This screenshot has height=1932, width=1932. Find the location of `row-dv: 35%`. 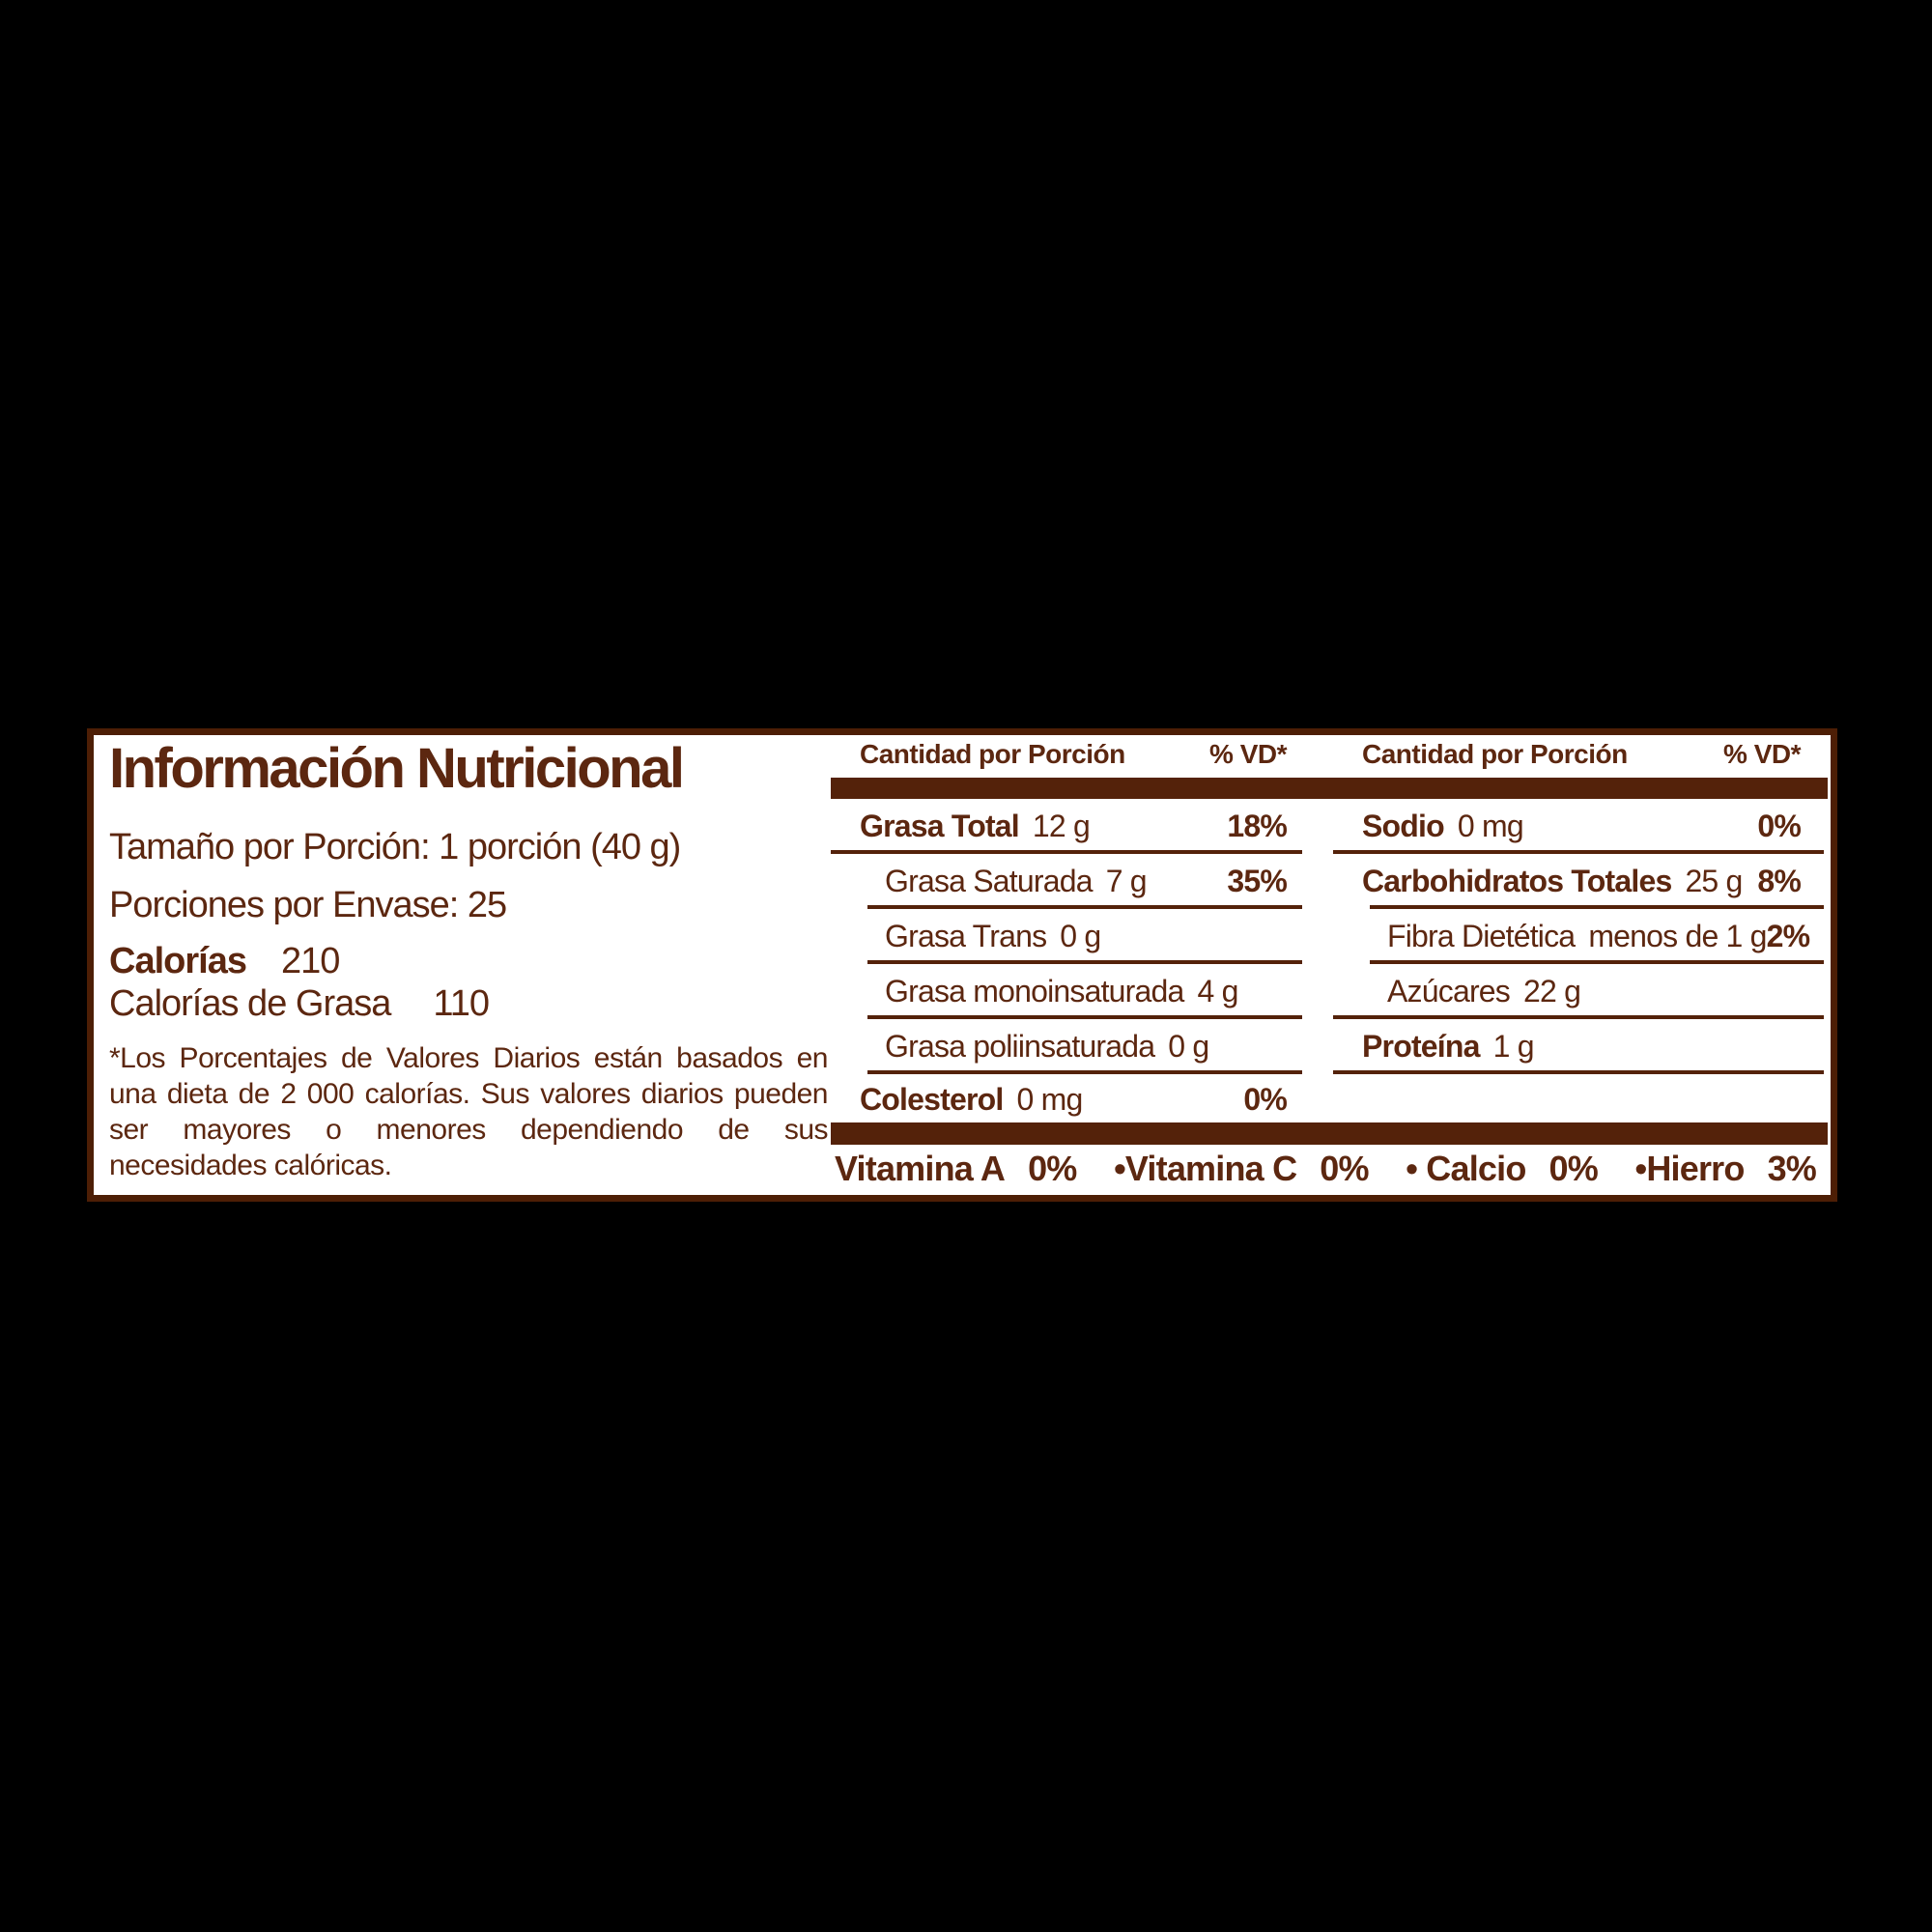

row-dv: 35% is located at coordinates (1257, 881).